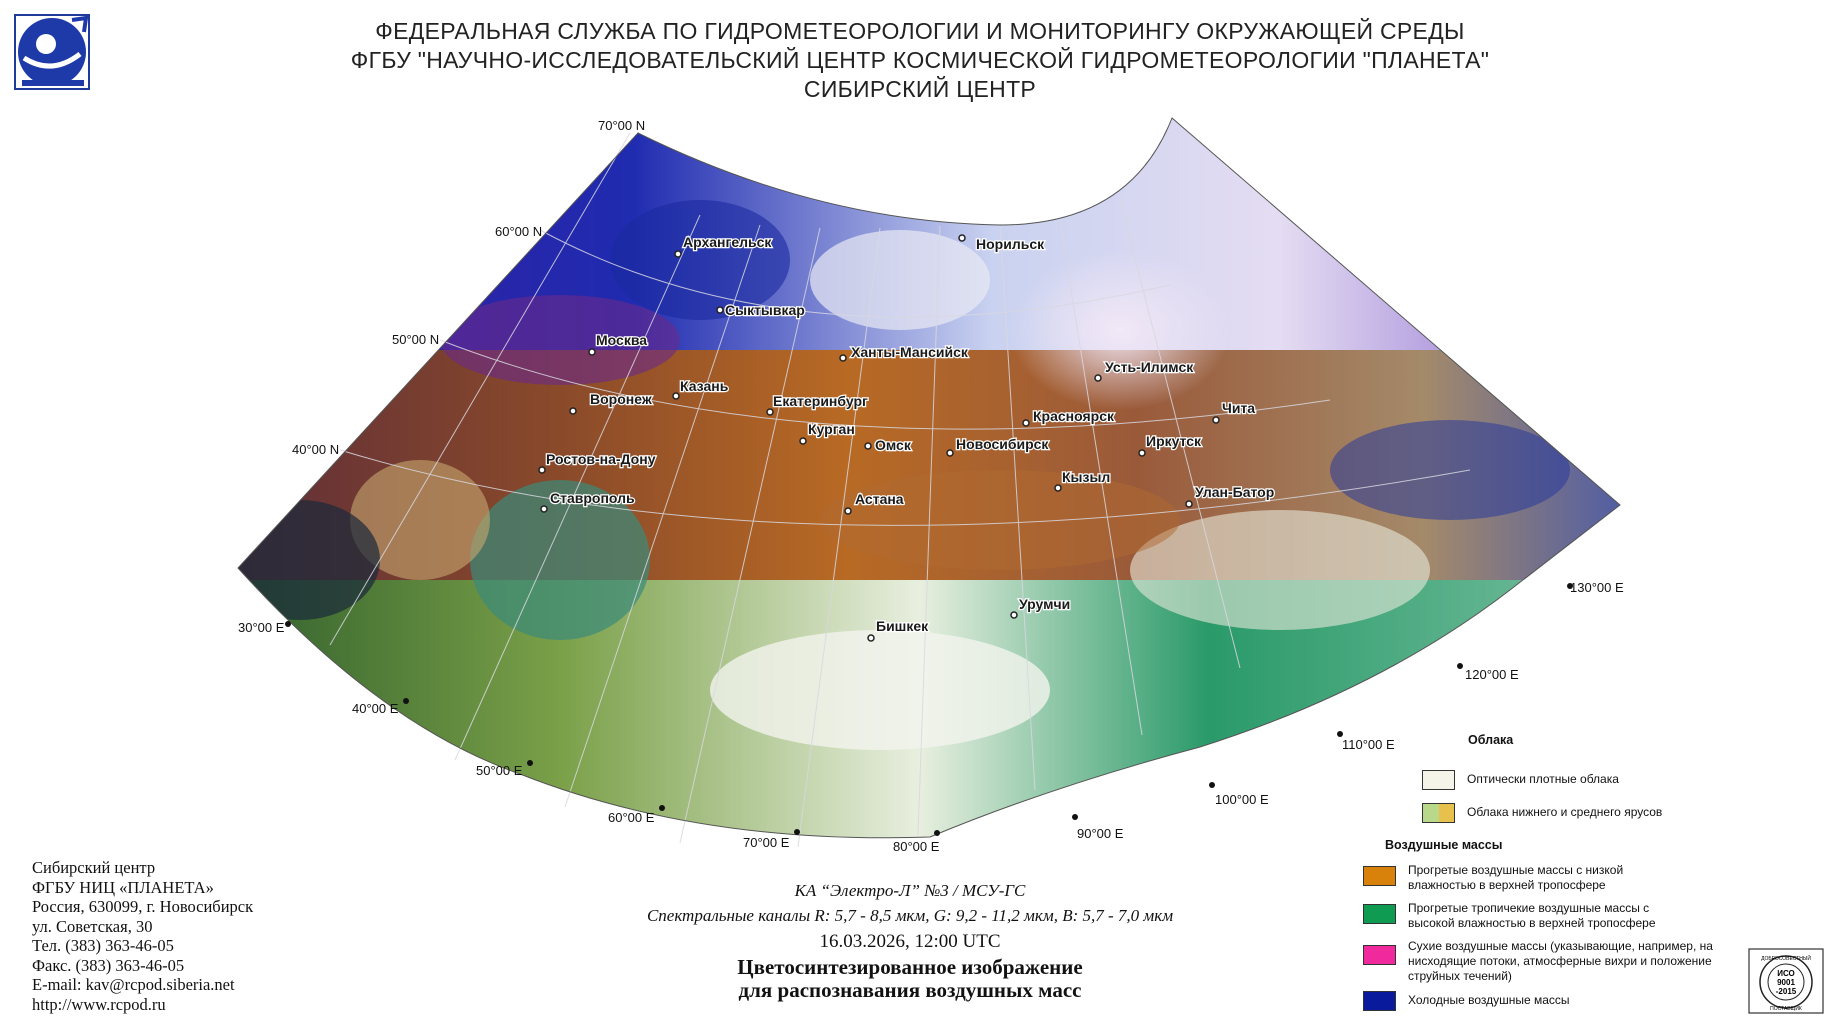 This screenshot has height=1035, width=1840. What do you see at coordinates (92, 926) in the screenshot?
I see `contact-line: ул. Советская, 30` at bounding box center [92, 926].